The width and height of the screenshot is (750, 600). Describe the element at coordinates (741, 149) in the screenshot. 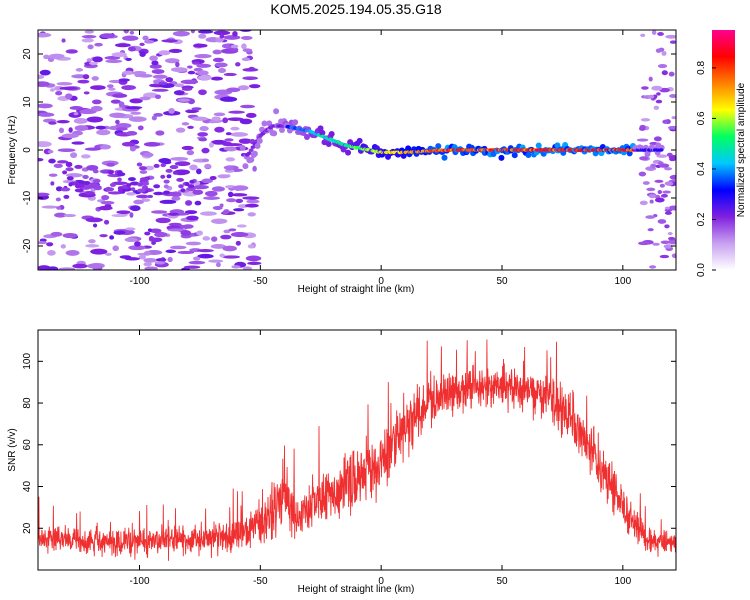

I see `colorbar-label: Normalized spectral amplitude` at that location.